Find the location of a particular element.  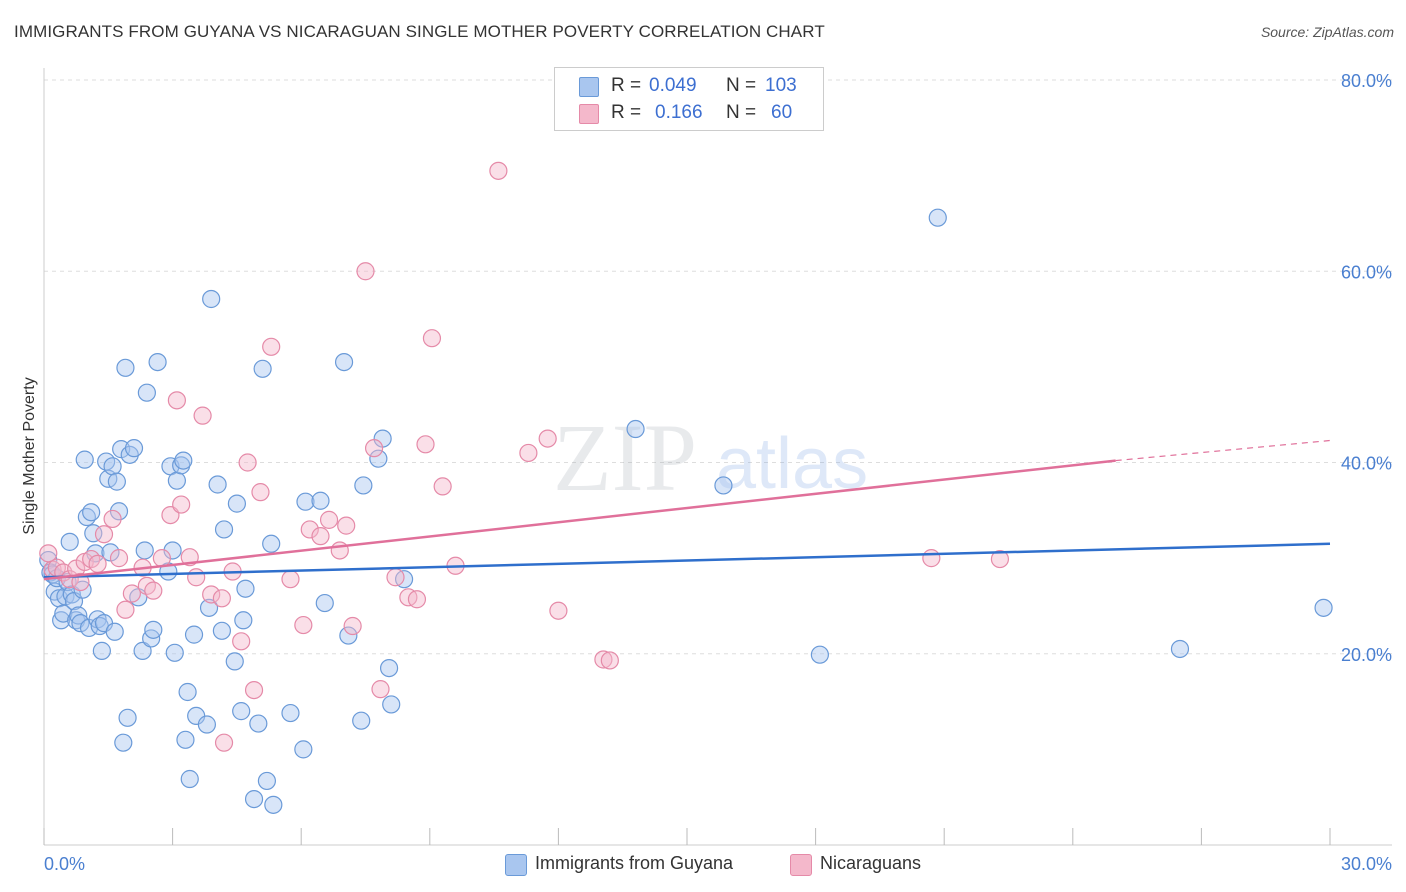

y-axis-label: Single Mother Poverty is located at coordinates (29, 455).